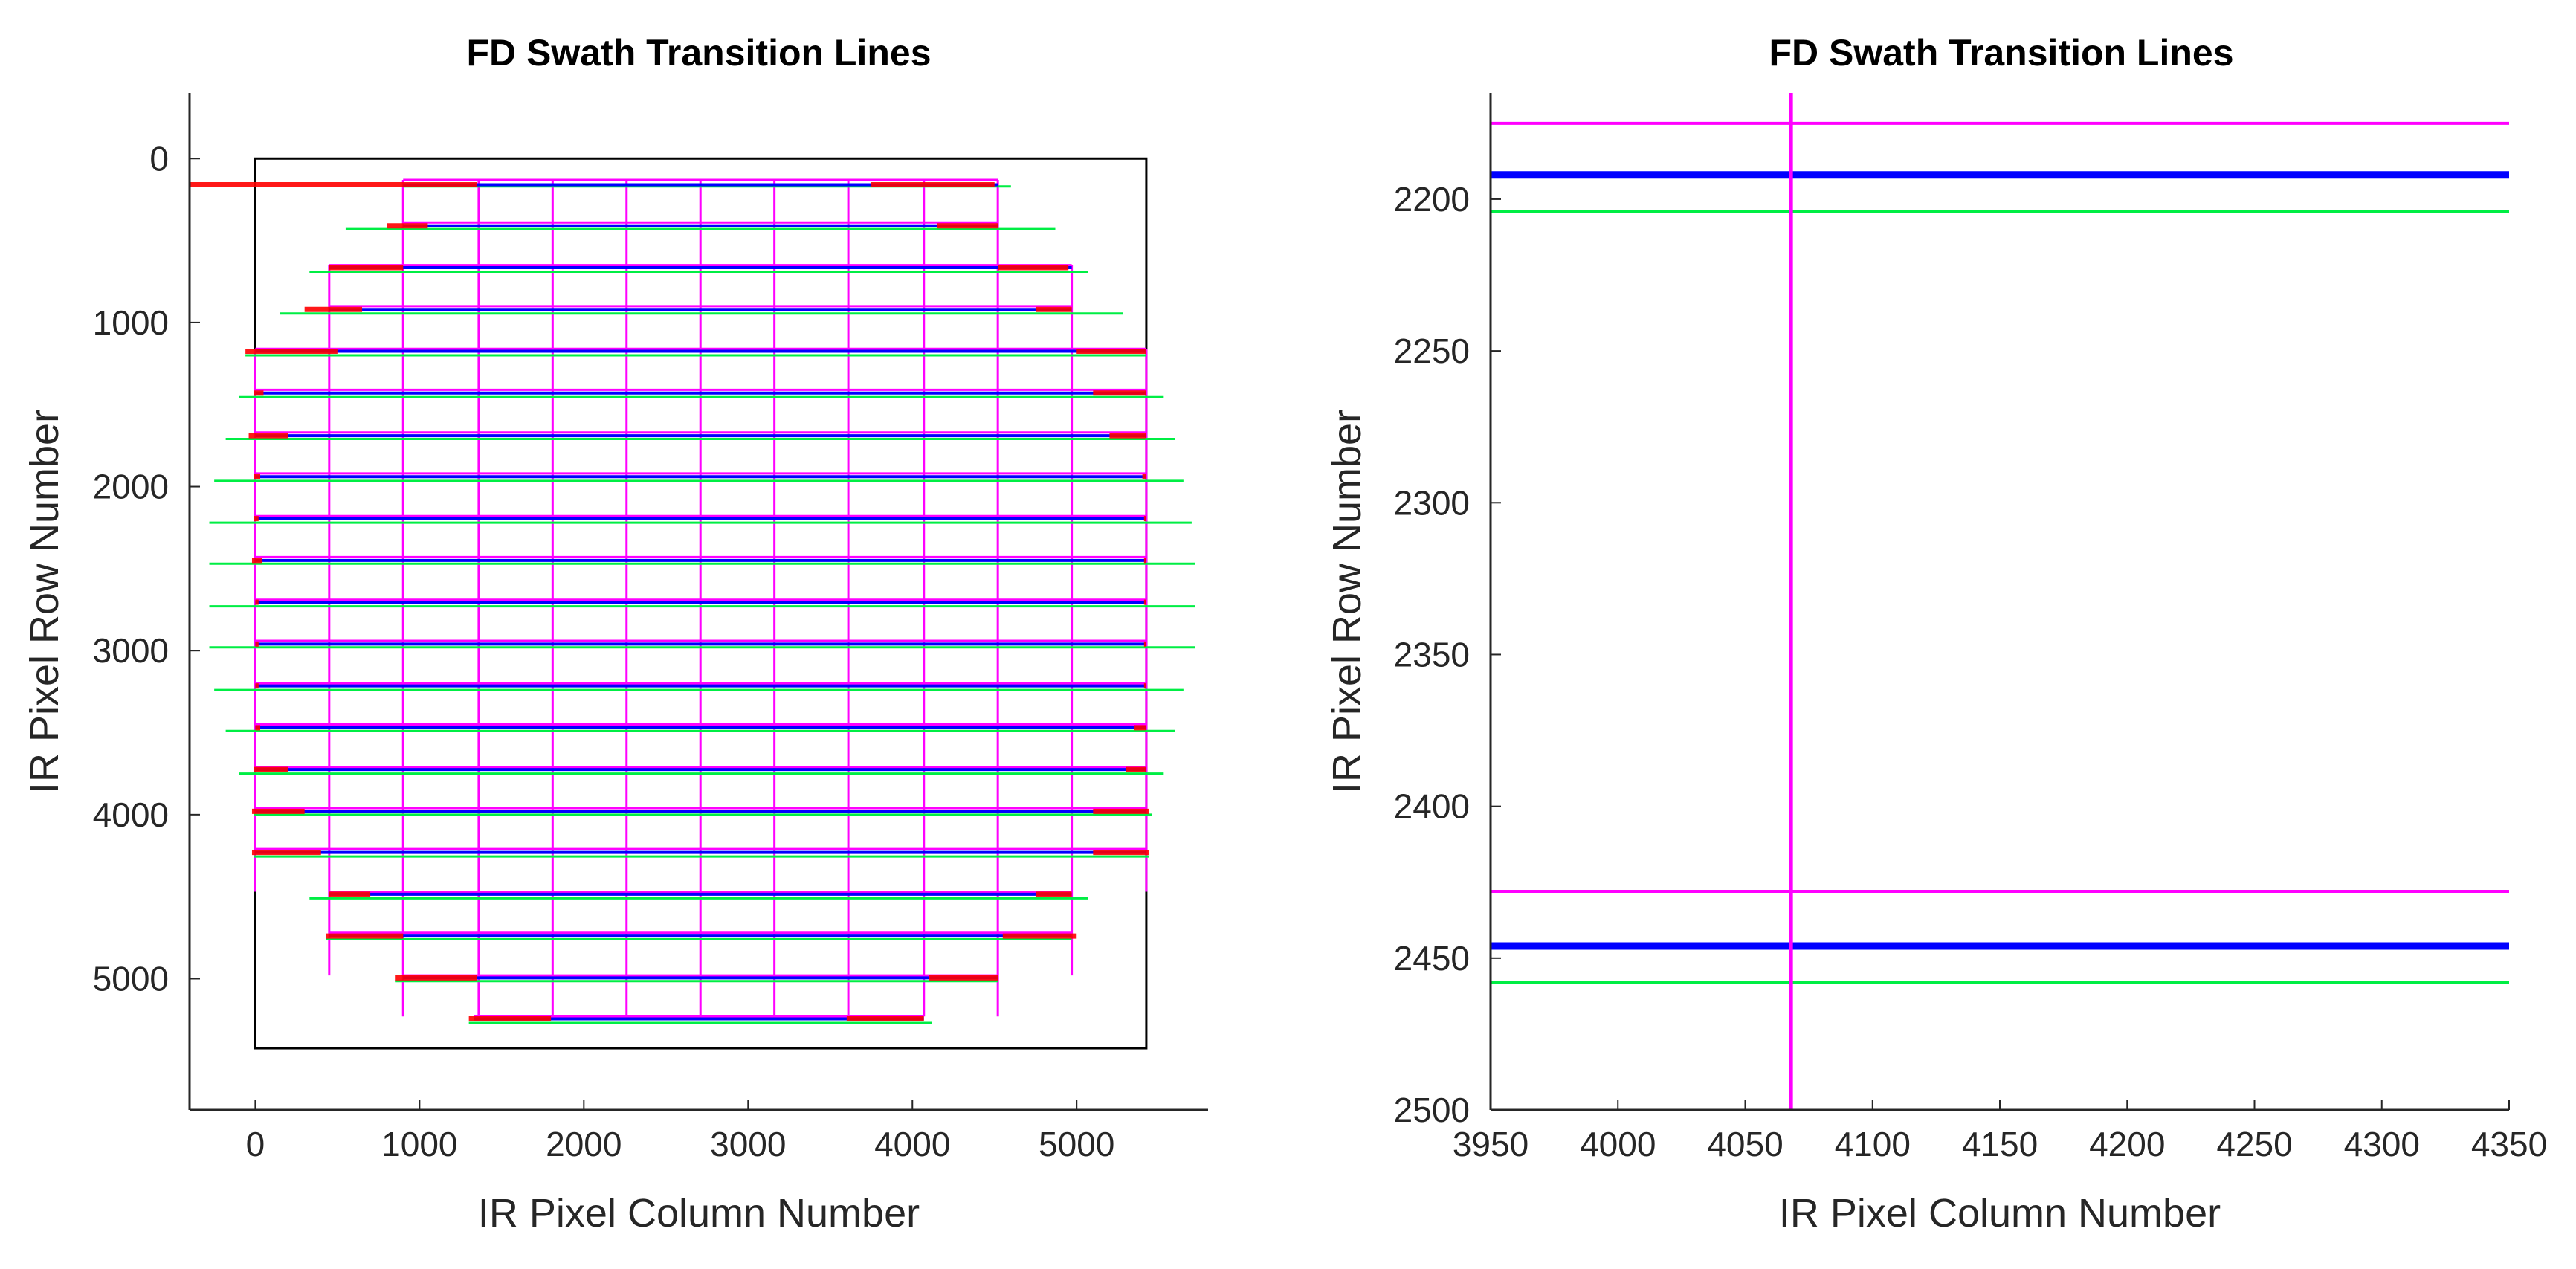  What do you see at coordinates (131, 487) in the screenshot?
I see `y-tick-label: 2000` at bounding box center [131, 487].